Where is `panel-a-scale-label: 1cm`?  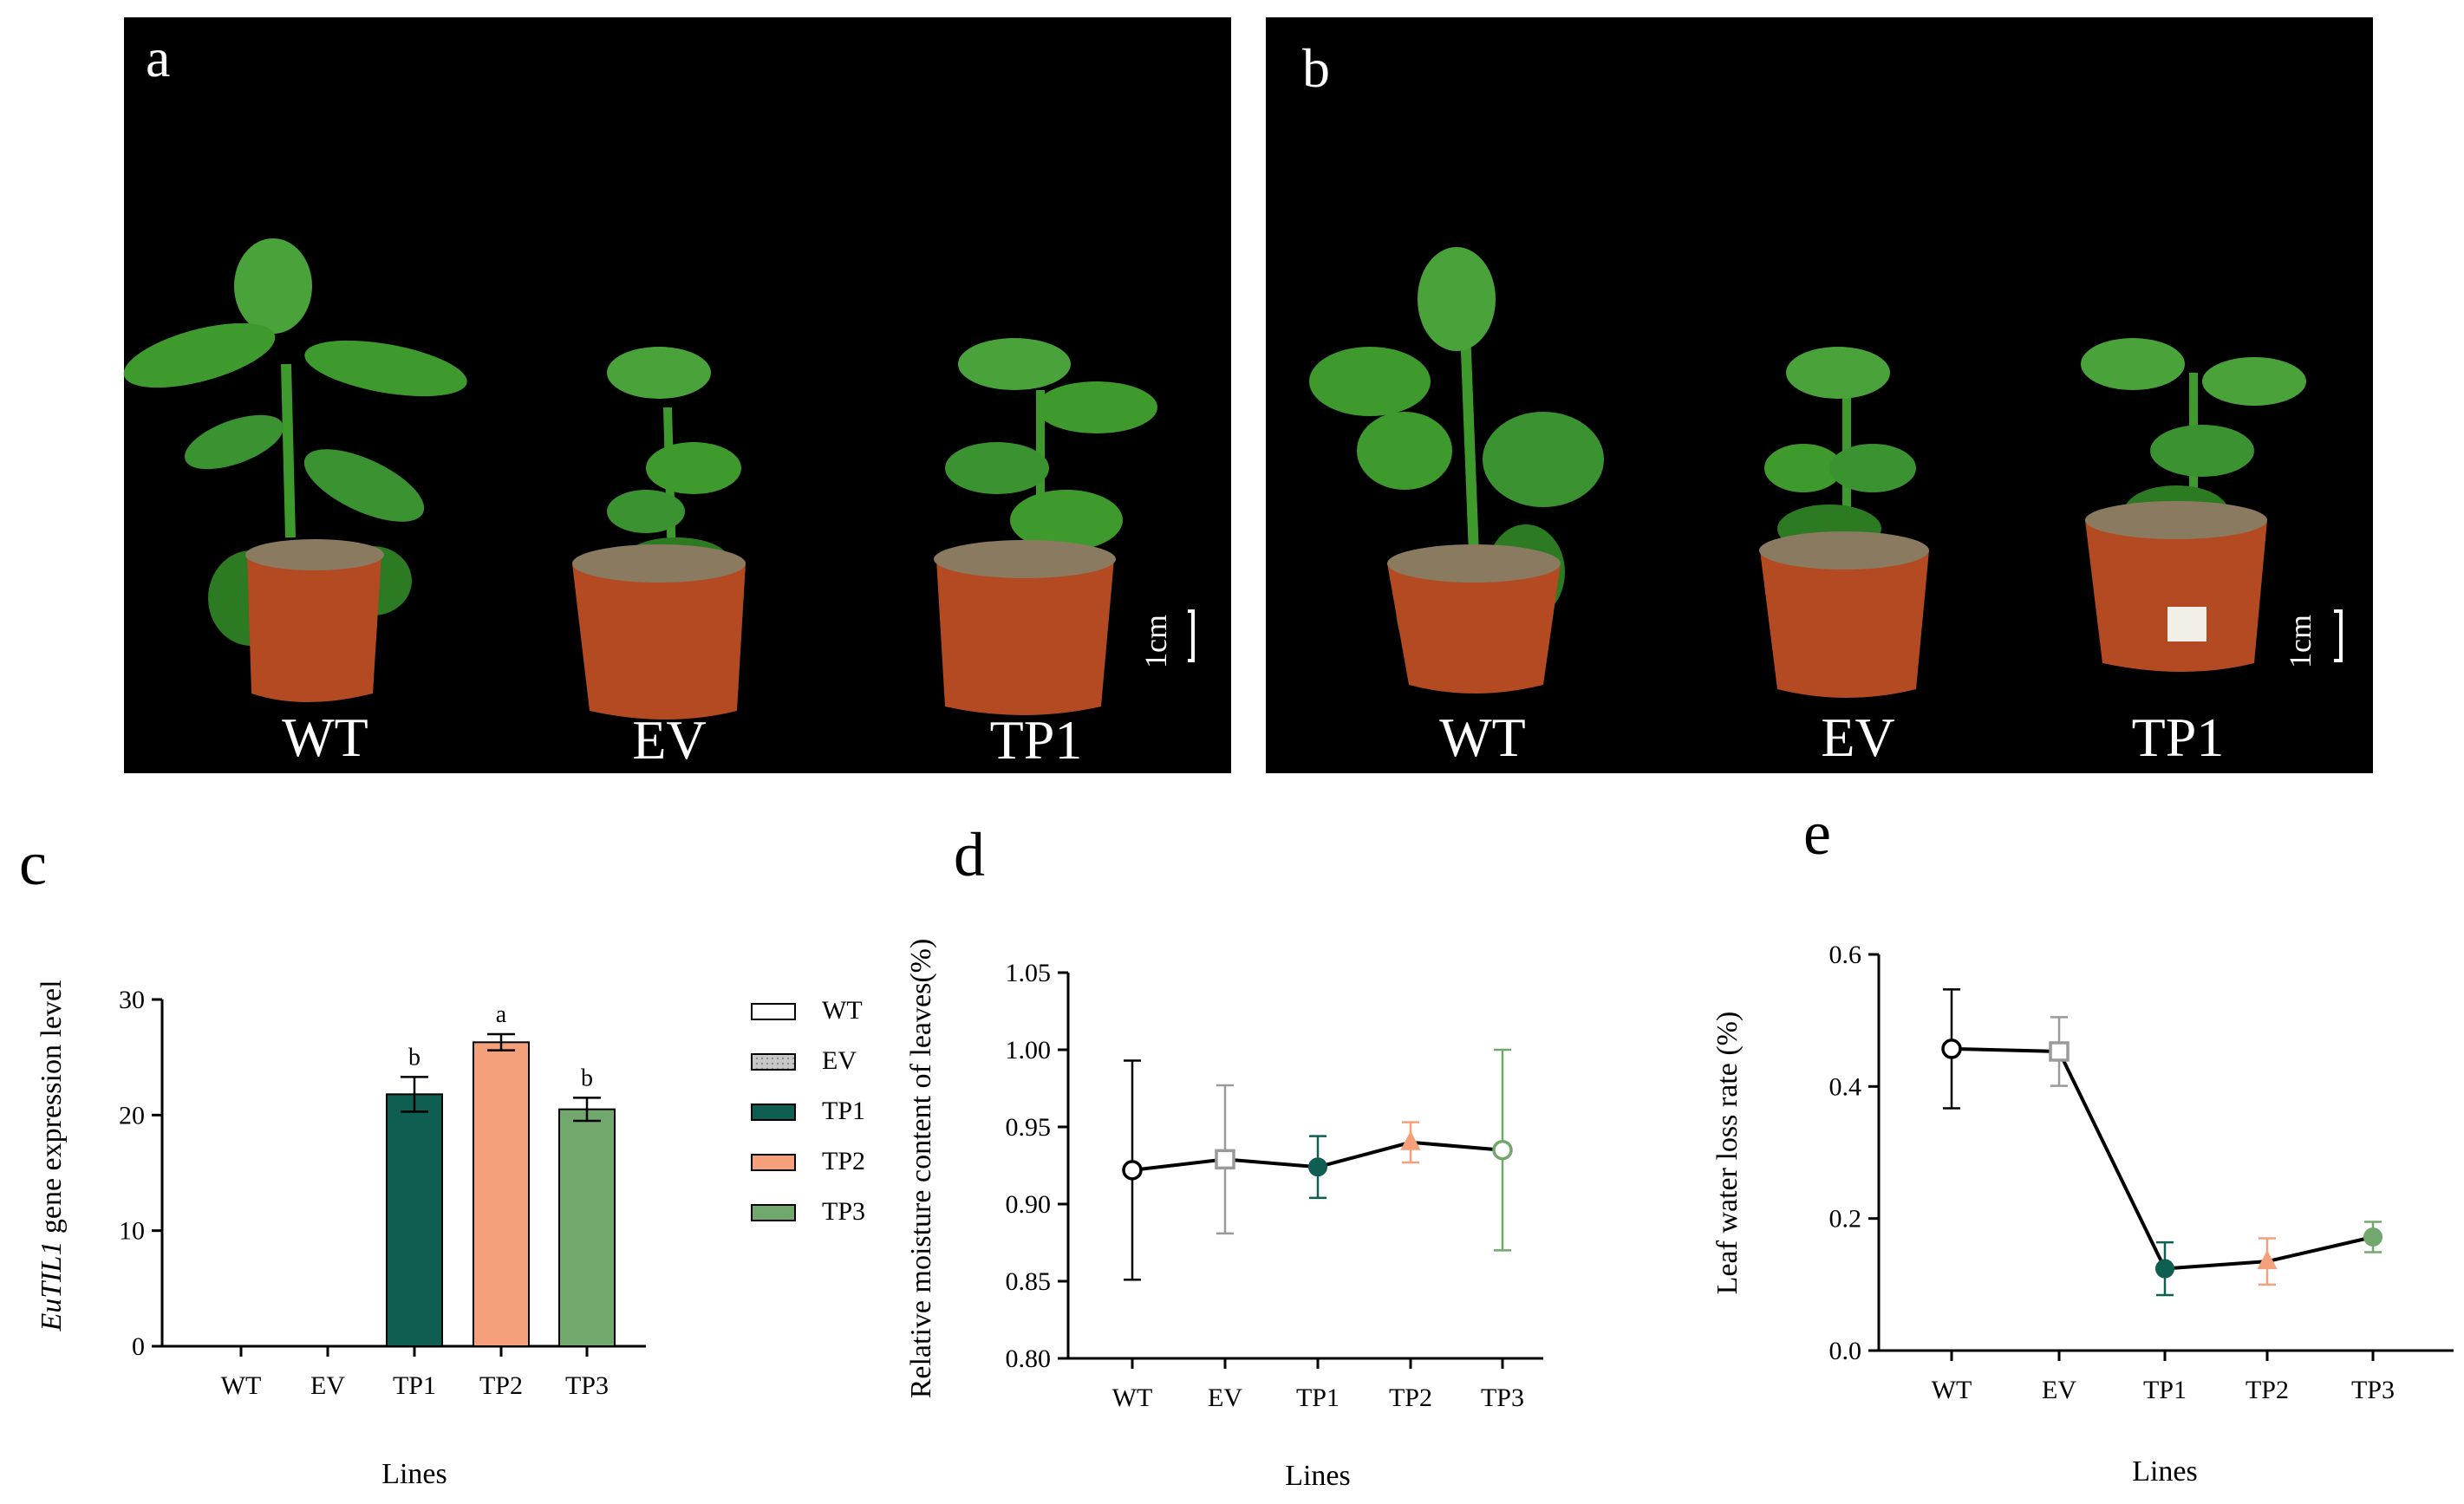
panel-a-scale-label: 1cm is located at coordinates (1155, 641).